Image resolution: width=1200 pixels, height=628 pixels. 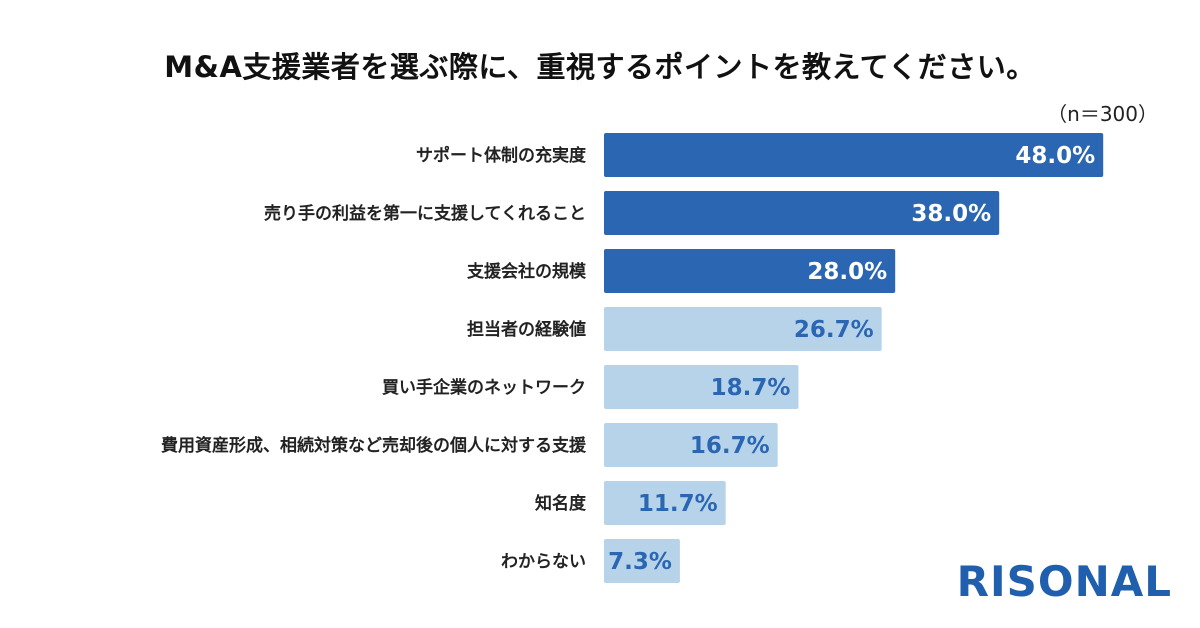 What do you see at coordinates (834, 330) in the screenshot?
I see `value-label-4: 26.7%` at bounding box center [834, 330].